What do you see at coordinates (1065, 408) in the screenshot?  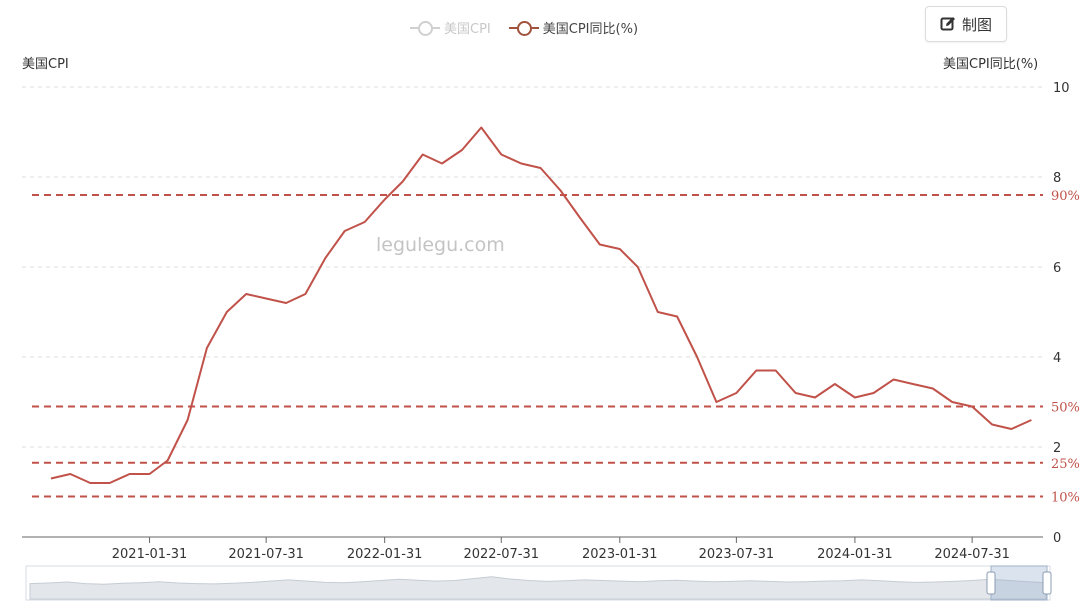 I see `percentile-label: 50%` at bounding box center [1065, 408].